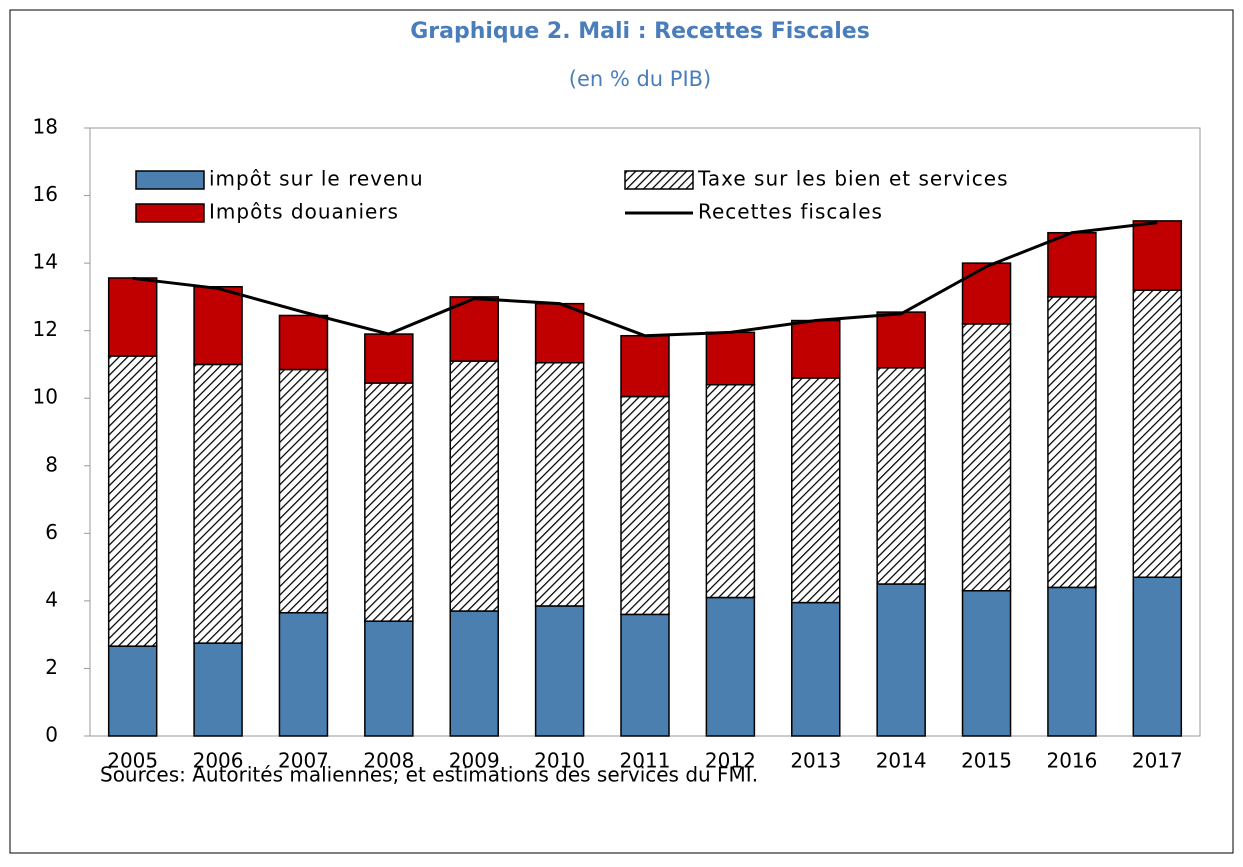 This screenshot has width=1243, height=867. What do you see at coordinates (45, 194) in the screenshot?
I see `y-tick-label: 16` at bounding box center [45, 194].